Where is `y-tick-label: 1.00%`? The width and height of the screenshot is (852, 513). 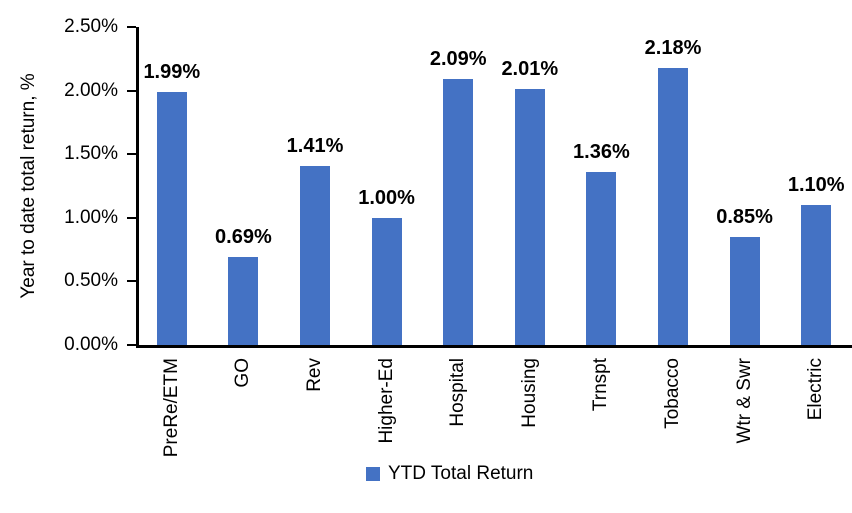
y-tick-label: 1.00% is located at coordinates (91, 217).